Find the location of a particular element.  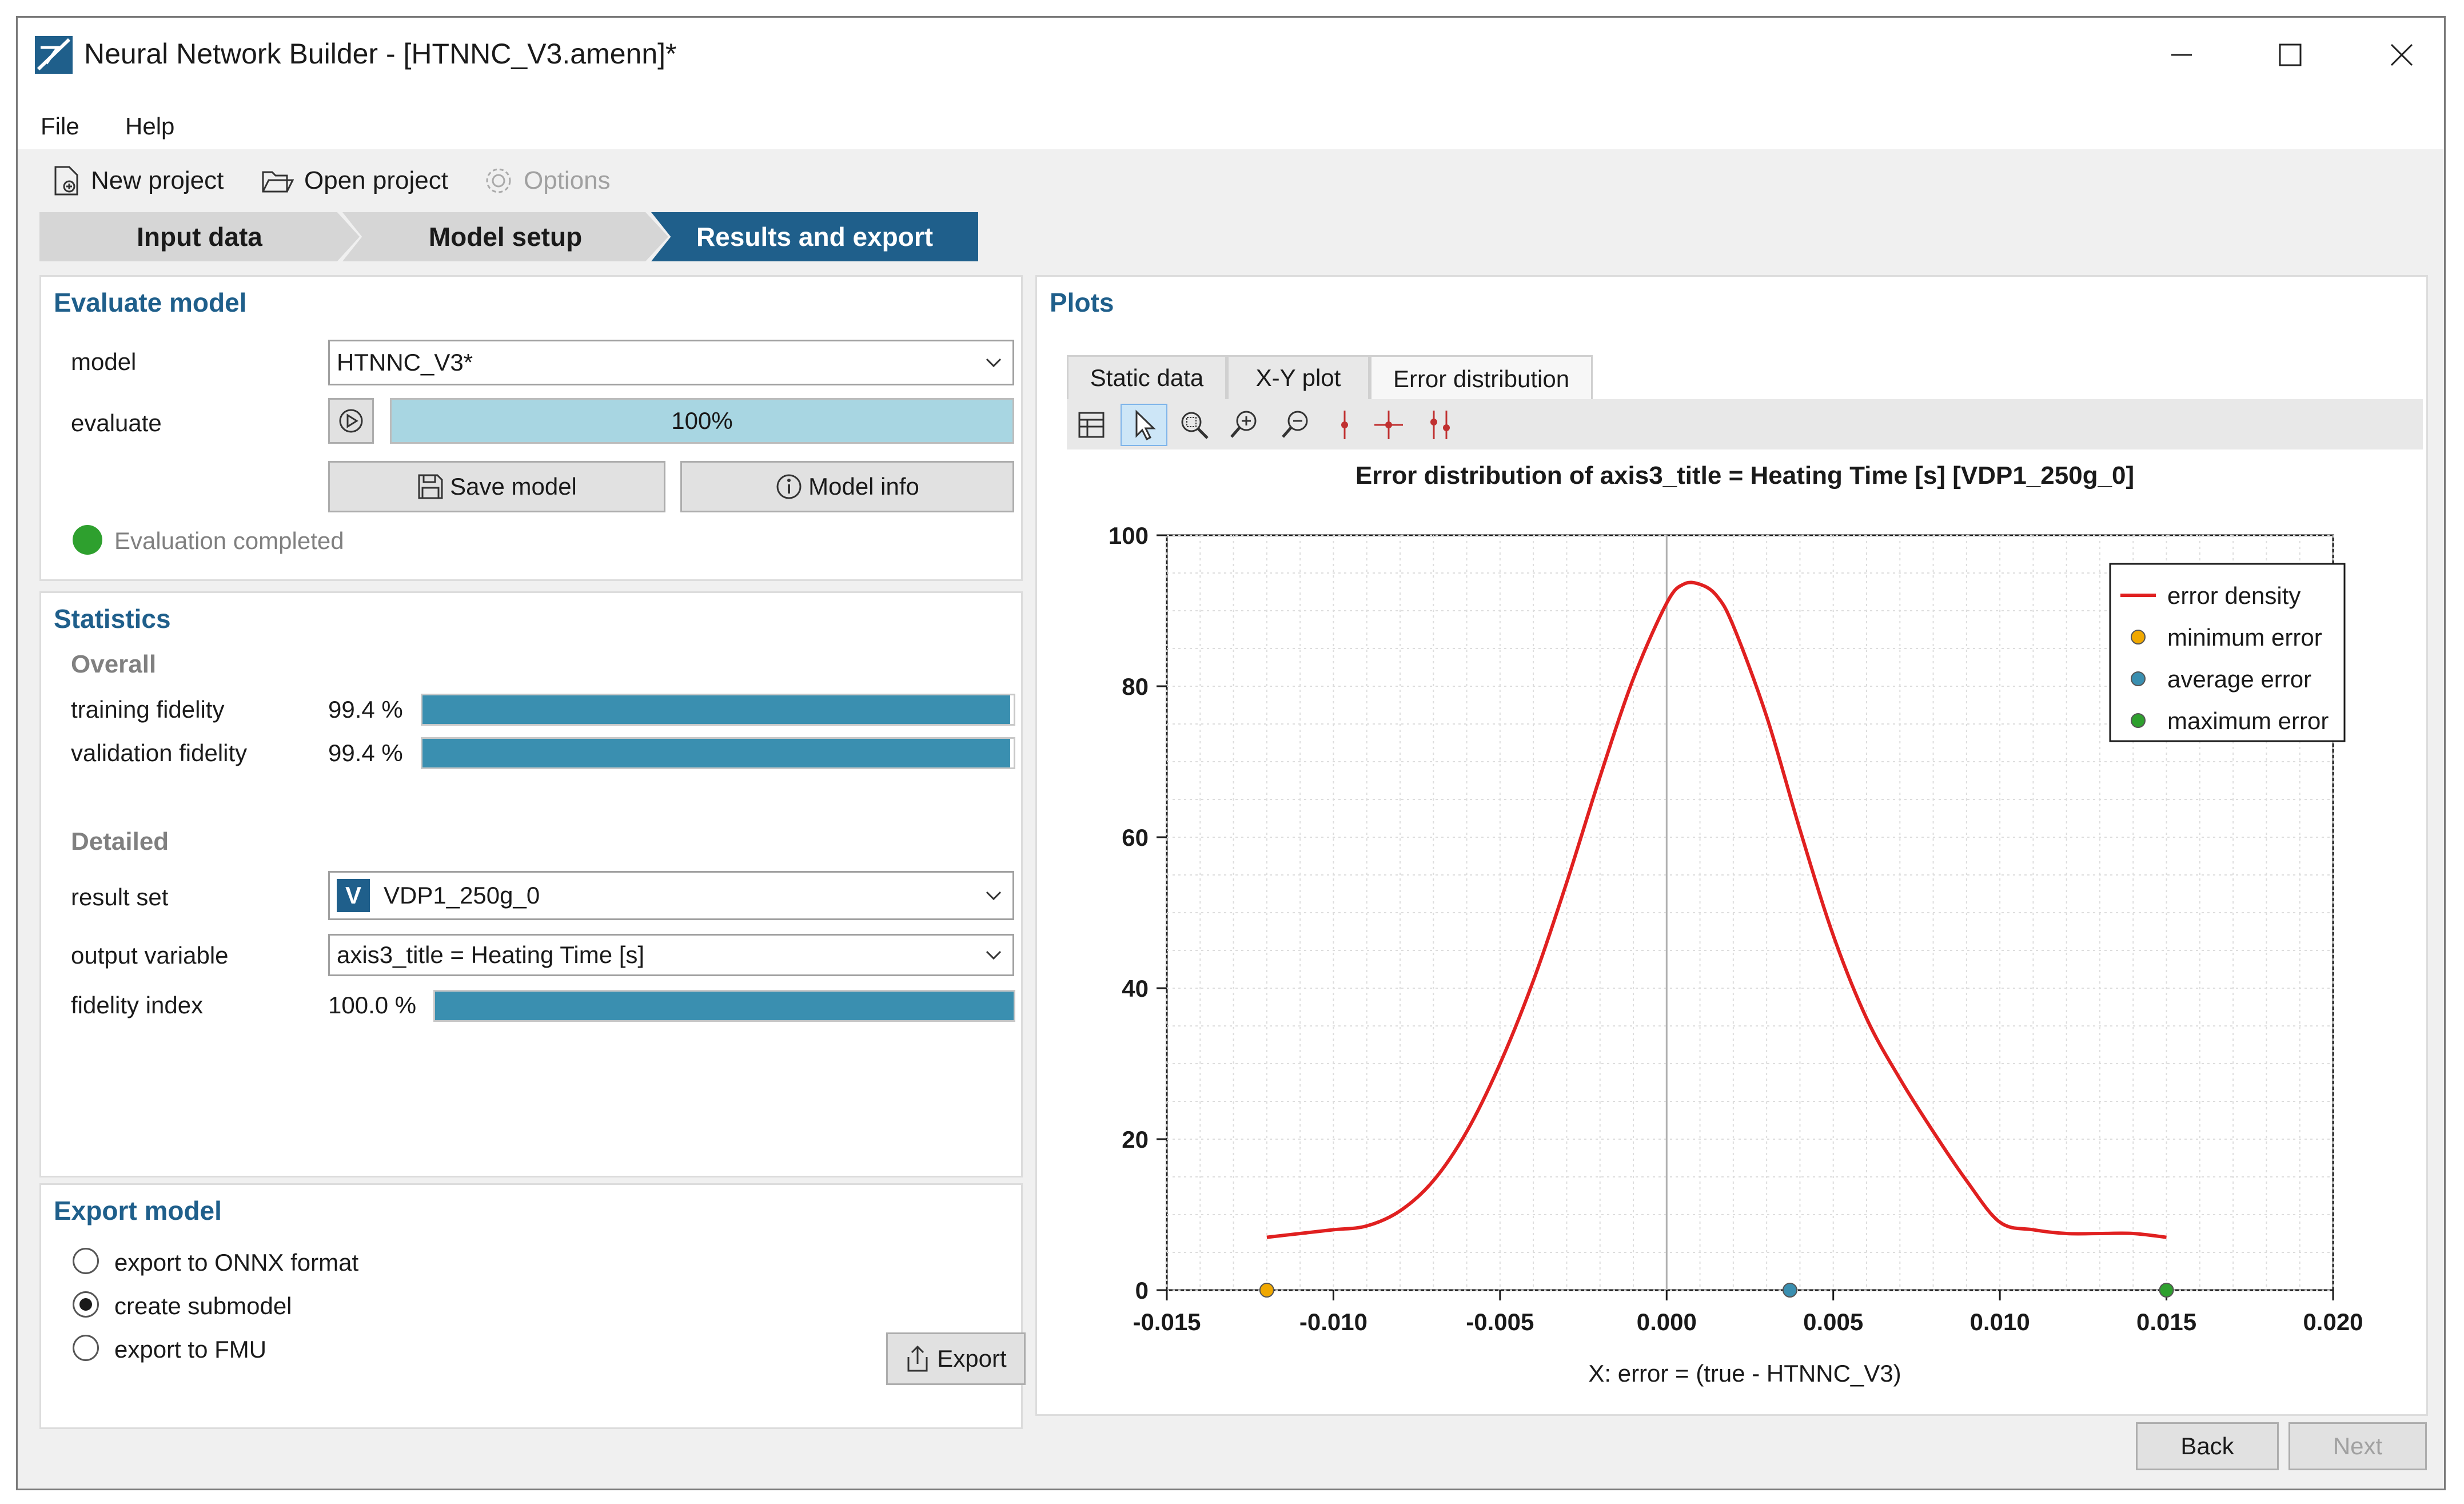

legend-entry-error-density: error density is located at coordinates (2234, 595).